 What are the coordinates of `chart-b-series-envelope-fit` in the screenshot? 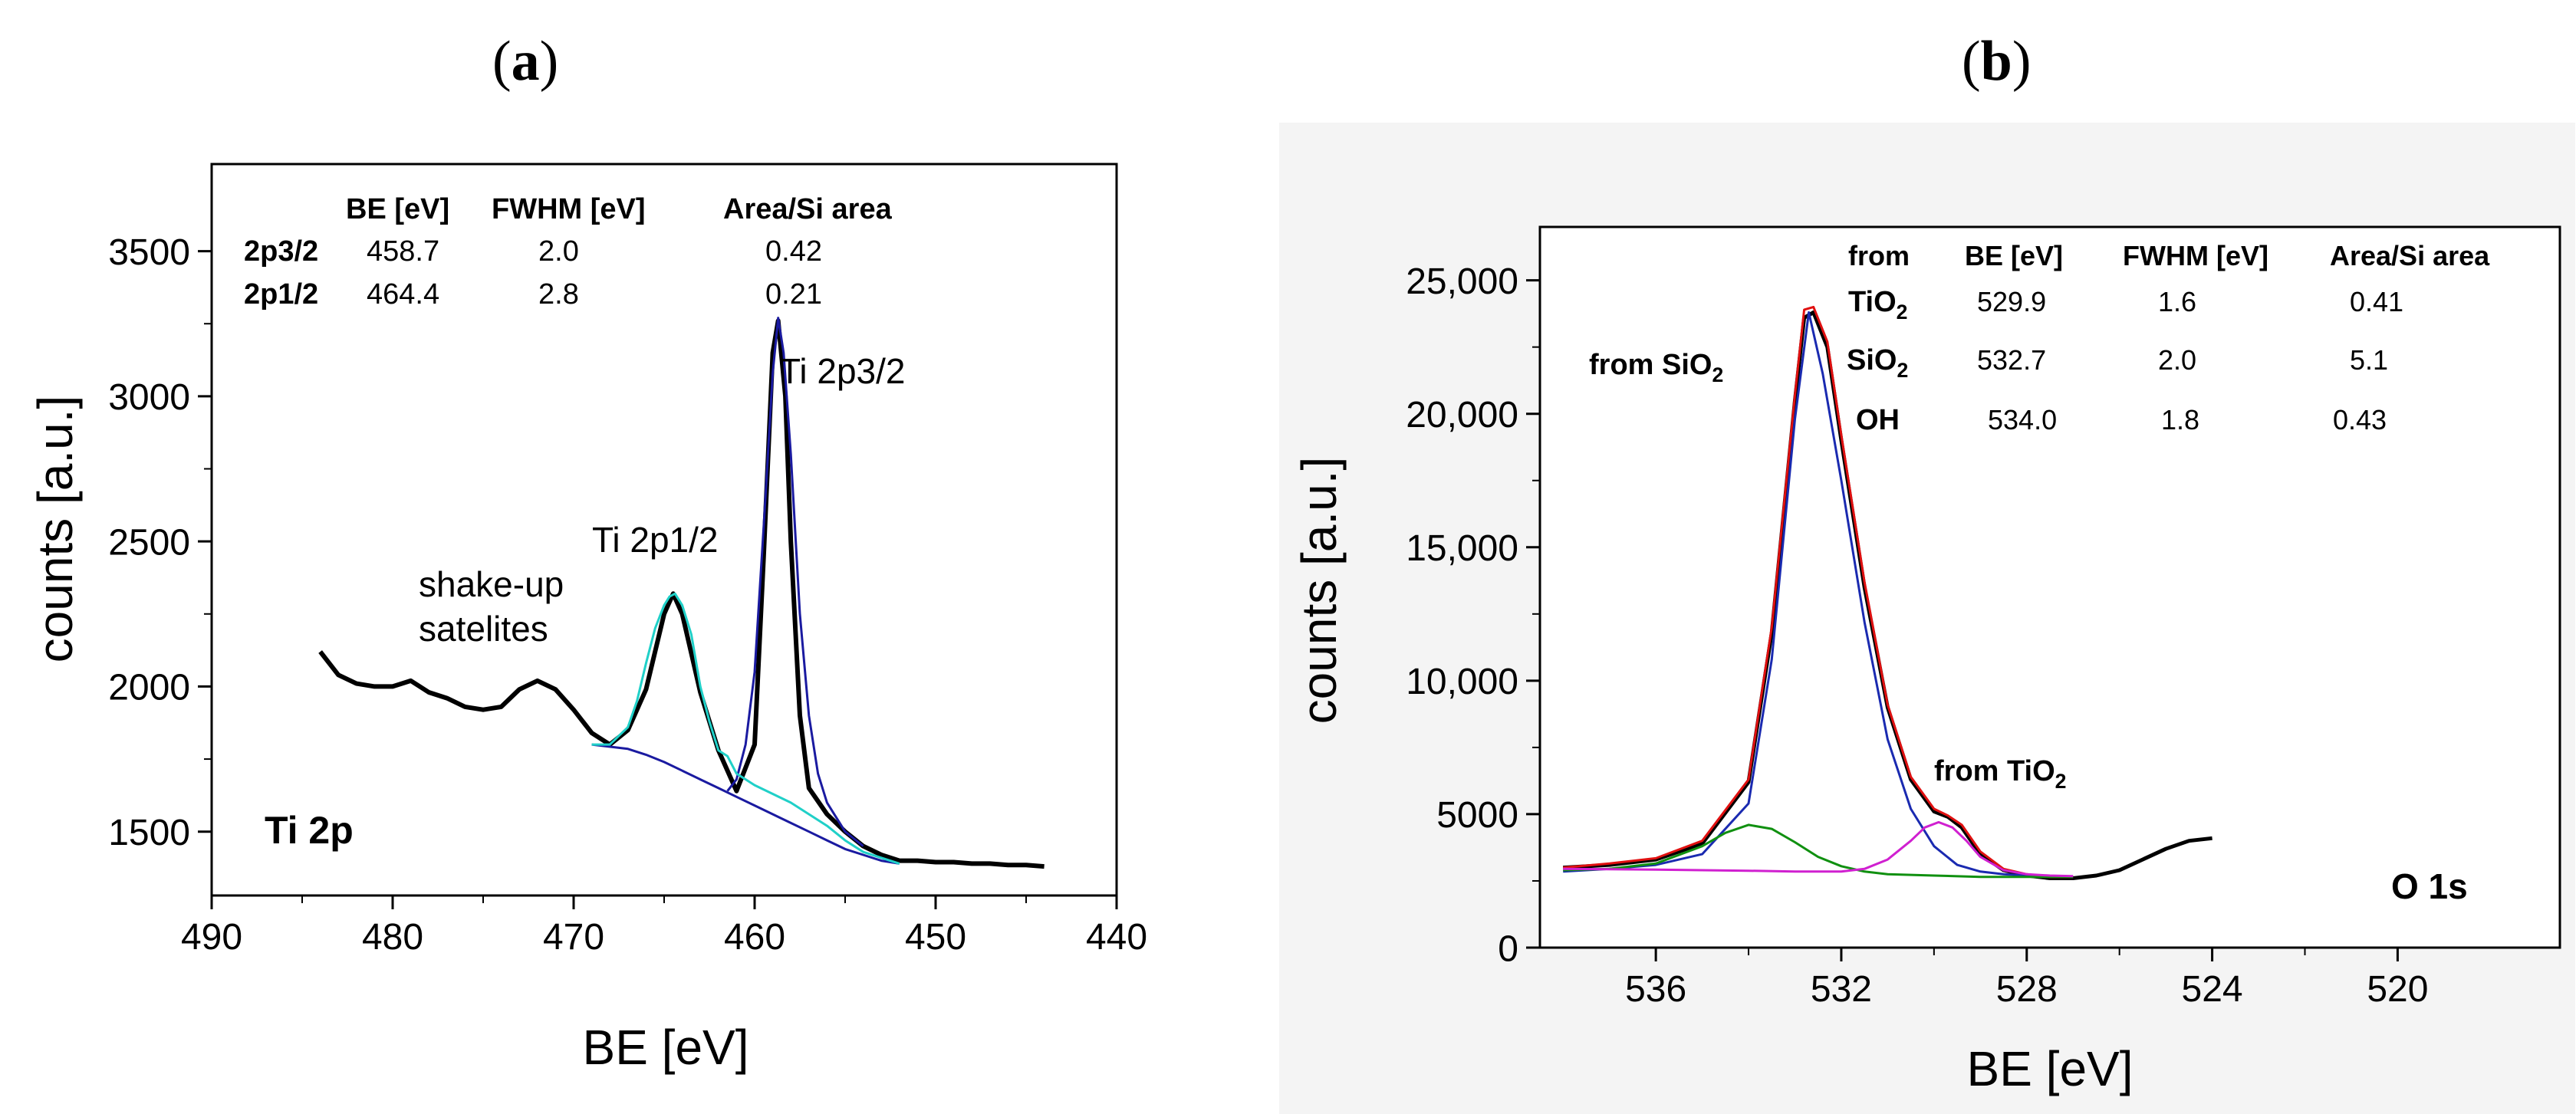 It's located at (1818, 592).